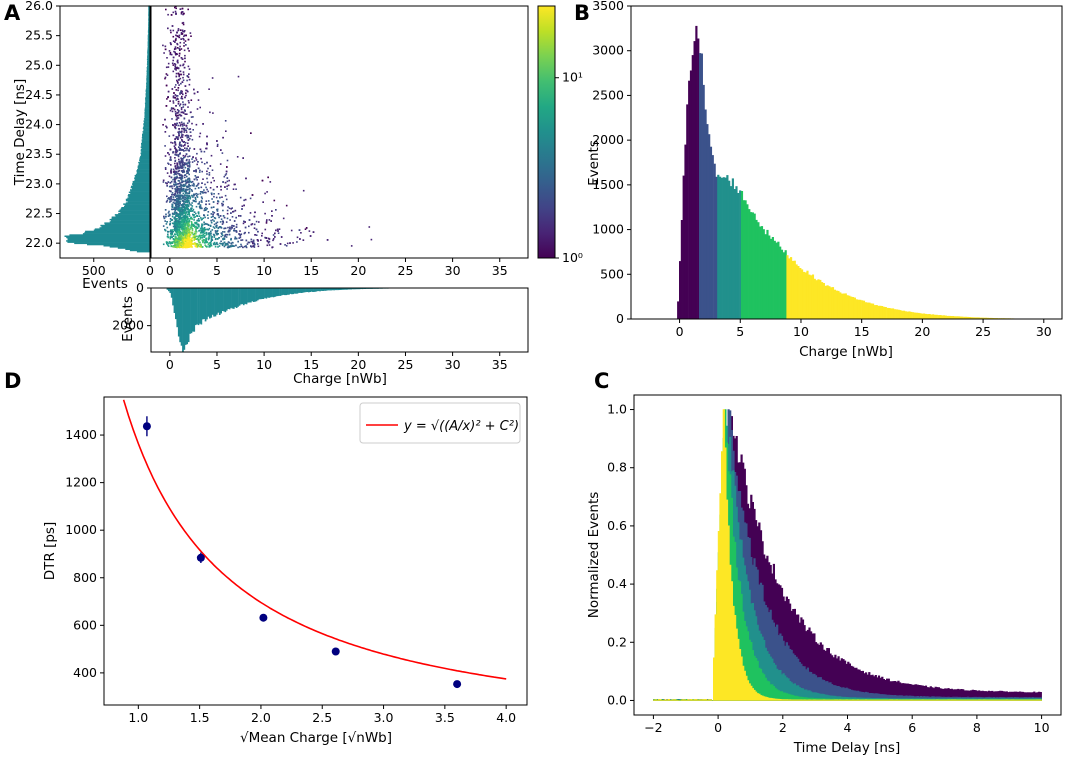 The image size is (1065, 757). I want to click on bottom-hist-ytick-label: 0, so click(140, 287).